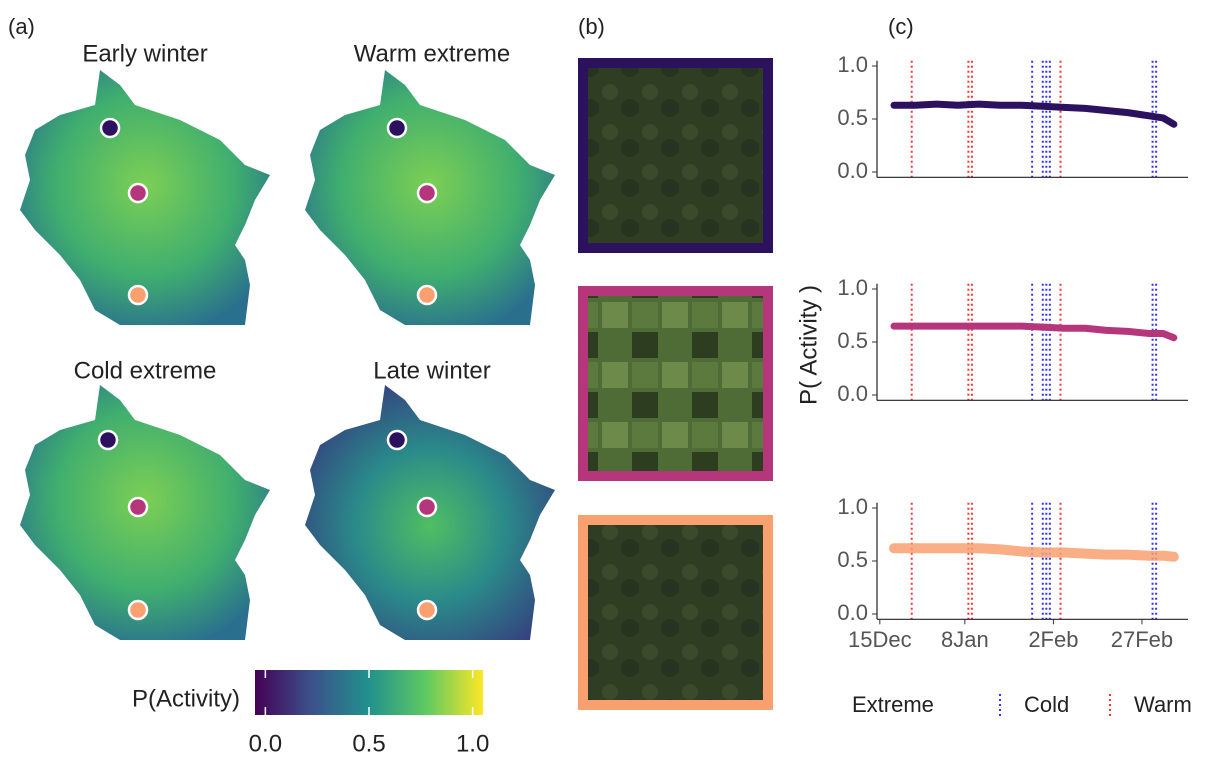  I want to click on x-tick-label: 27Feb, so click(1142, 639).